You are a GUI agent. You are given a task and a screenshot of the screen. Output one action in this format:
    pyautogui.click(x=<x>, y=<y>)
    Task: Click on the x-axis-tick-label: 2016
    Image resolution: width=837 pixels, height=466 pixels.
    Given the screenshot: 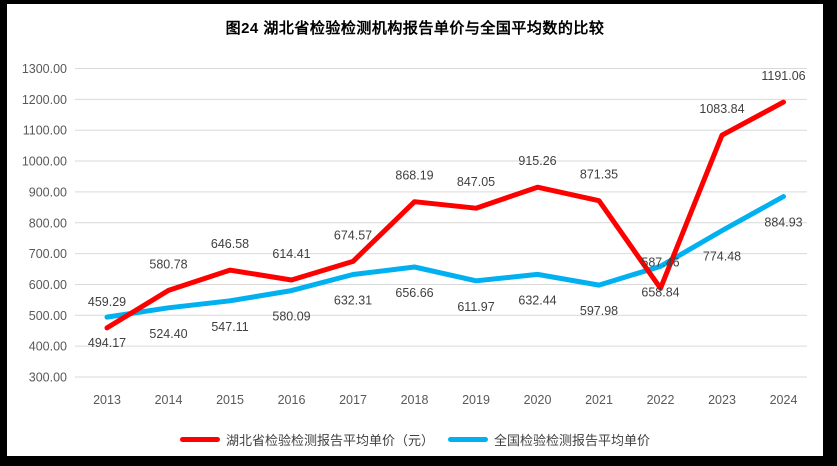 What is the action you would take?
    pyautogui.click(x=292, y=400)
    